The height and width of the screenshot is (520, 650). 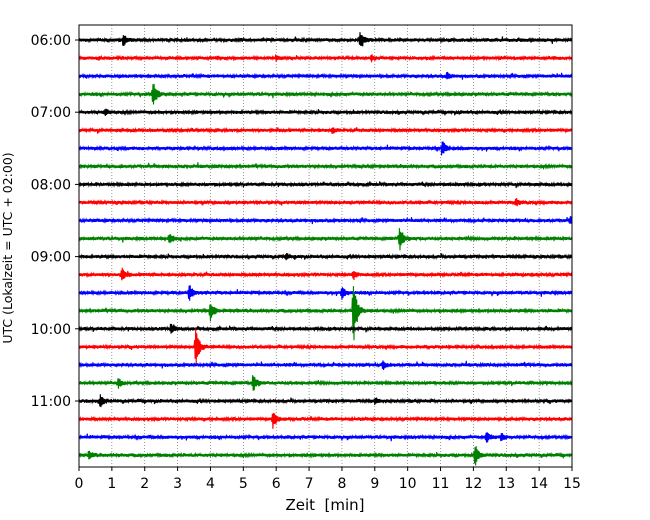 I want to click on x-tick-label: 11, so click(x=441, y=484).